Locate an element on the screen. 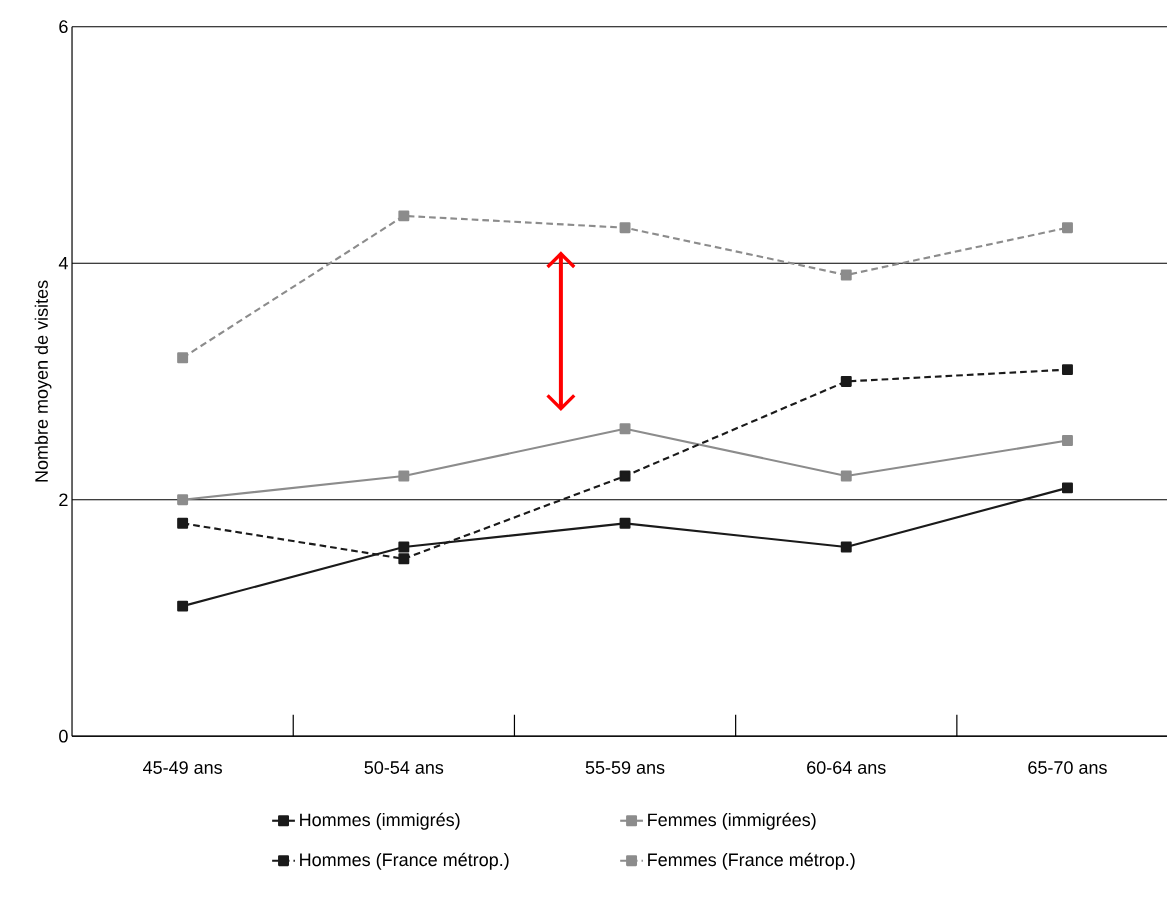 The image size is (1167, 916). x-tick-label: 50-54 ans is located at coordinates (404, 767).